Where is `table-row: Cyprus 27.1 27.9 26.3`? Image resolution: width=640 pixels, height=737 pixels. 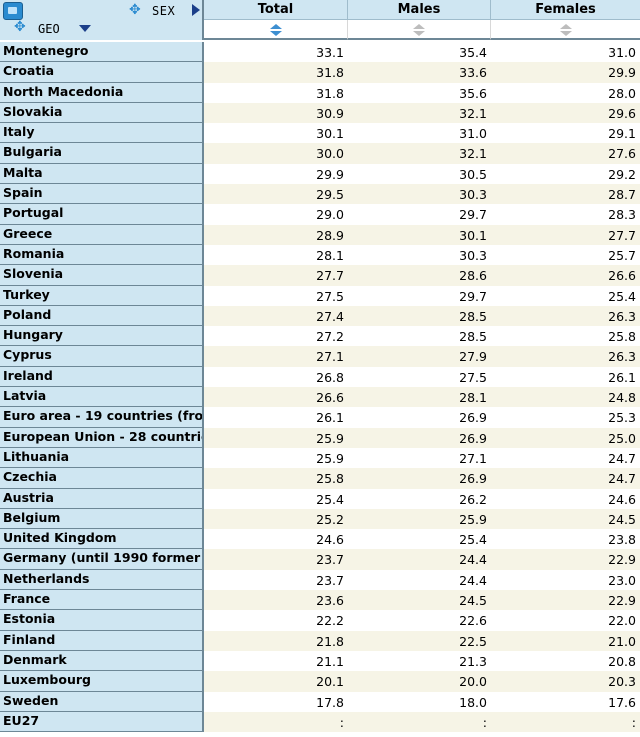 table-row: Cyprus 27.1 27.9 26.3 is located at coordinates (320, 356).